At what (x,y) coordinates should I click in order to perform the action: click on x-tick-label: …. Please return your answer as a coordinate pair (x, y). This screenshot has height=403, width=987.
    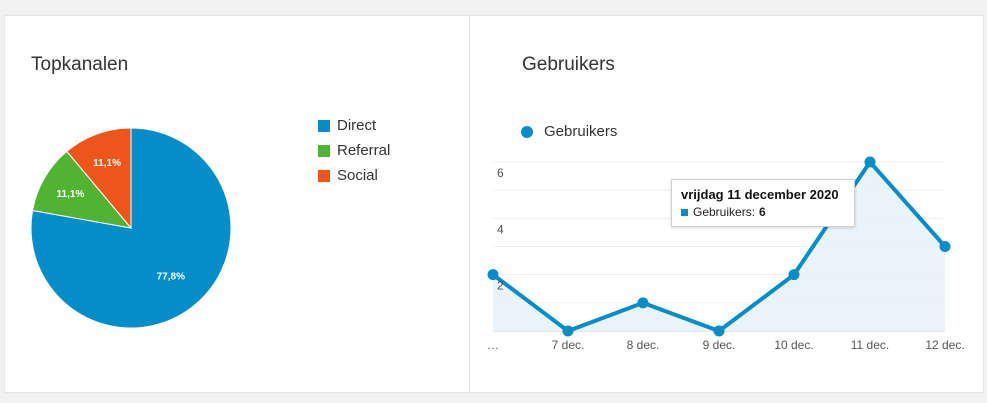
    Looking at the image, I should click on (493, 345).